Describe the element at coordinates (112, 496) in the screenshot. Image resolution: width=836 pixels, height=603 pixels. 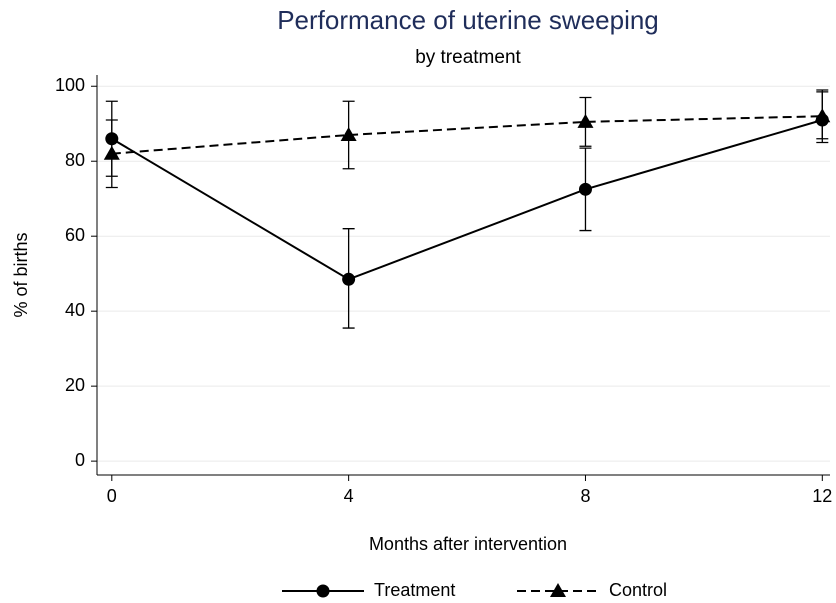
I see `x-tick-label: 0` at that location.